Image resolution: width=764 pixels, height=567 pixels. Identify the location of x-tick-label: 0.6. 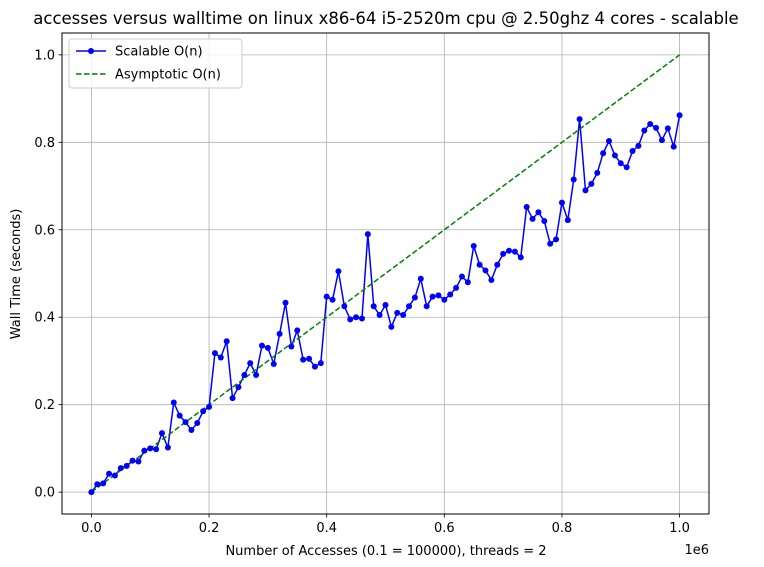
(444, 528).